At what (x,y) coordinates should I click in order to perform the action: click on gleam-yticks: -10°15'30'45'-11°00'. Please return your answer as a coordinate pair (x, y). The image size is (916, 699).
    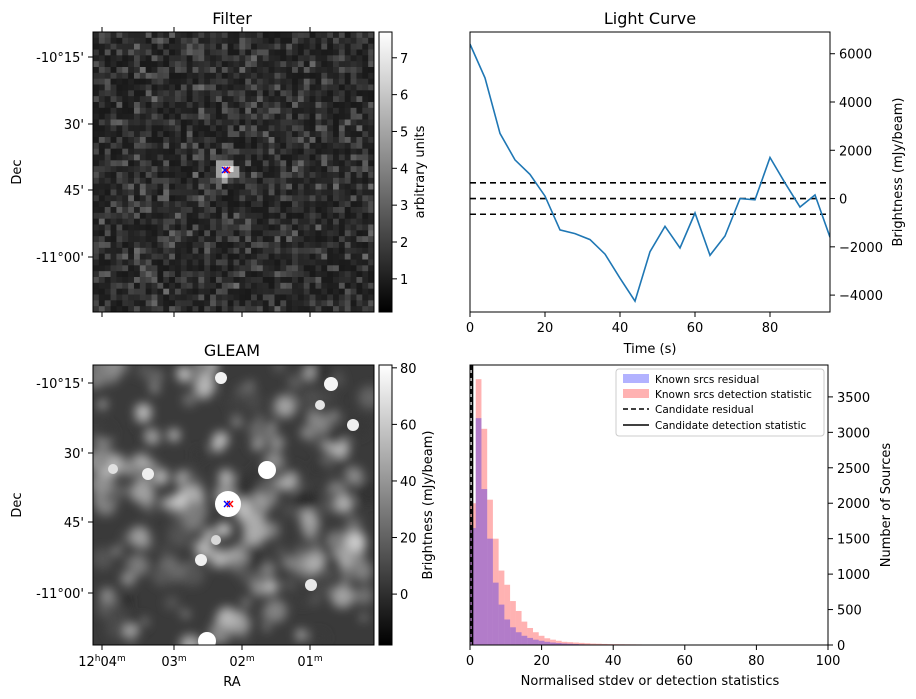
    Looking at the image, I should click on (64, 489).